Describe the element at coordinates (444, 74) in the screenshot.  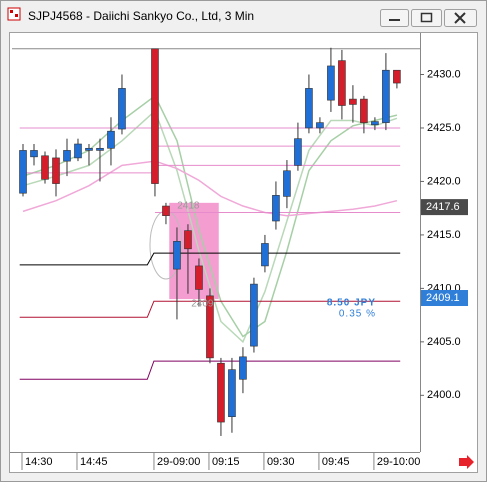
I see `y-tick-label: 2430.0` at that location.